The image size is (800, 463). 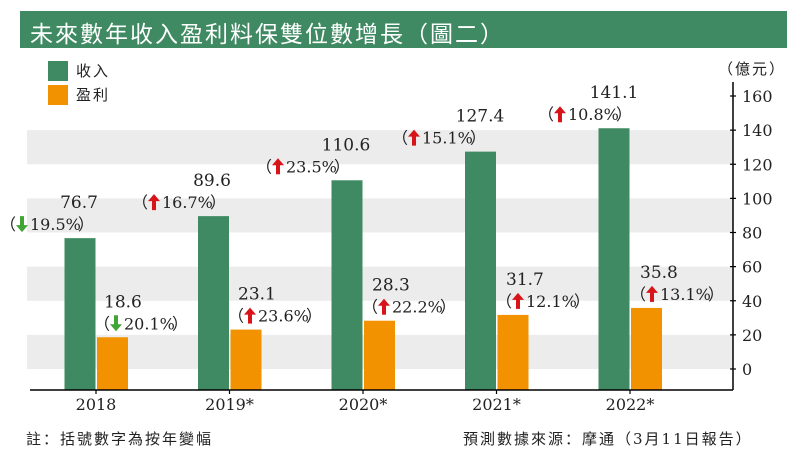 What do you see at coordinates (79, 203) in the screenshot?
I see `revenue-value-label: 76.7` at bounding box center [79, 203].